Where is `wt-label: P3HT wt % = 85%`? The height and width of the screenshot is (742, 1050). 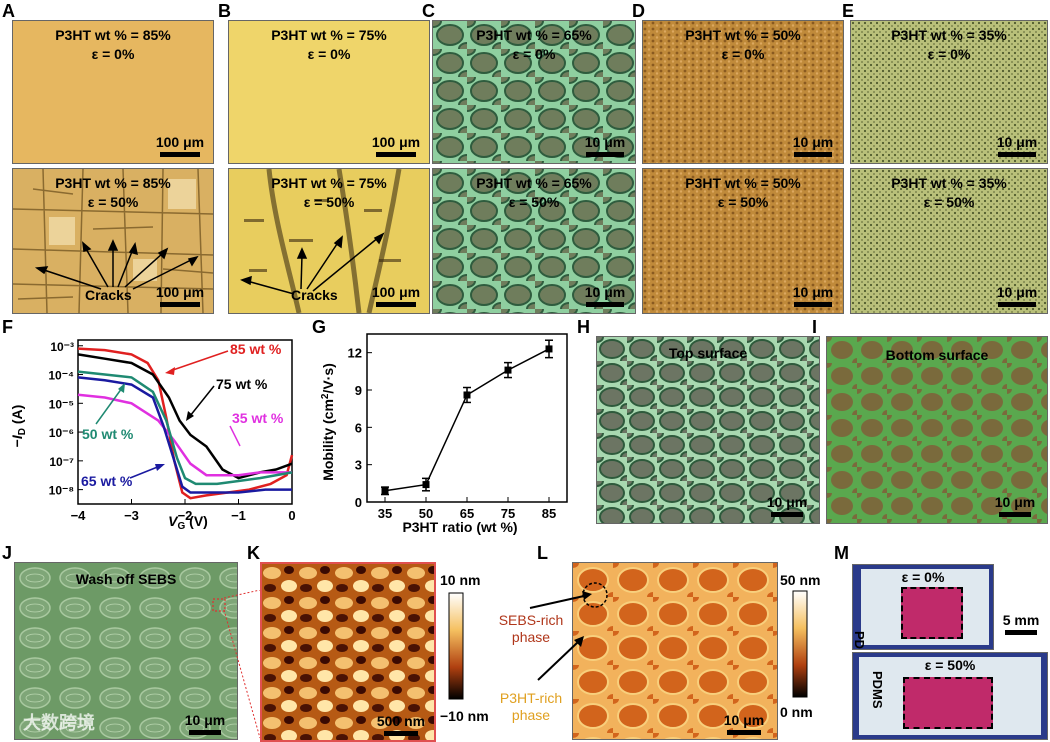 wt-label: P3HT wt % = 85% is located at coordinates (113, 35).